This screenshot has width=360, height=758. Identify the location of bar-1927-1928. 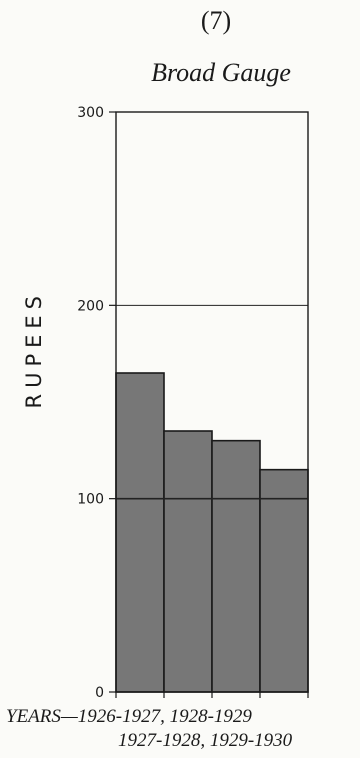
(188, 561).